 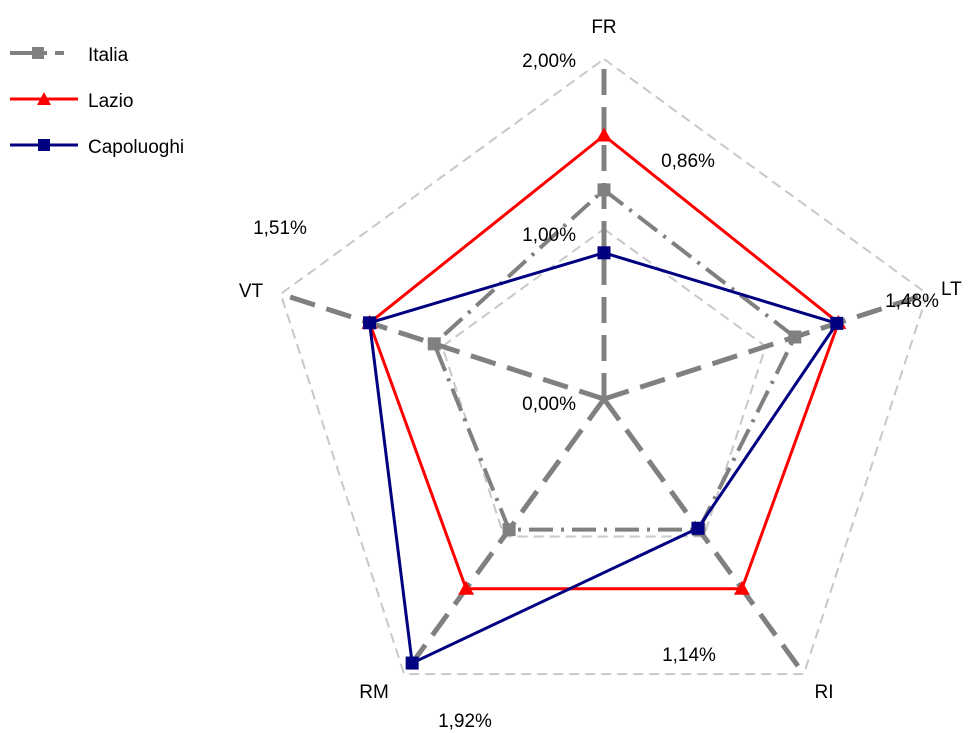 I want to click on series-point-lazio-fr, so click(x=604, y=134).